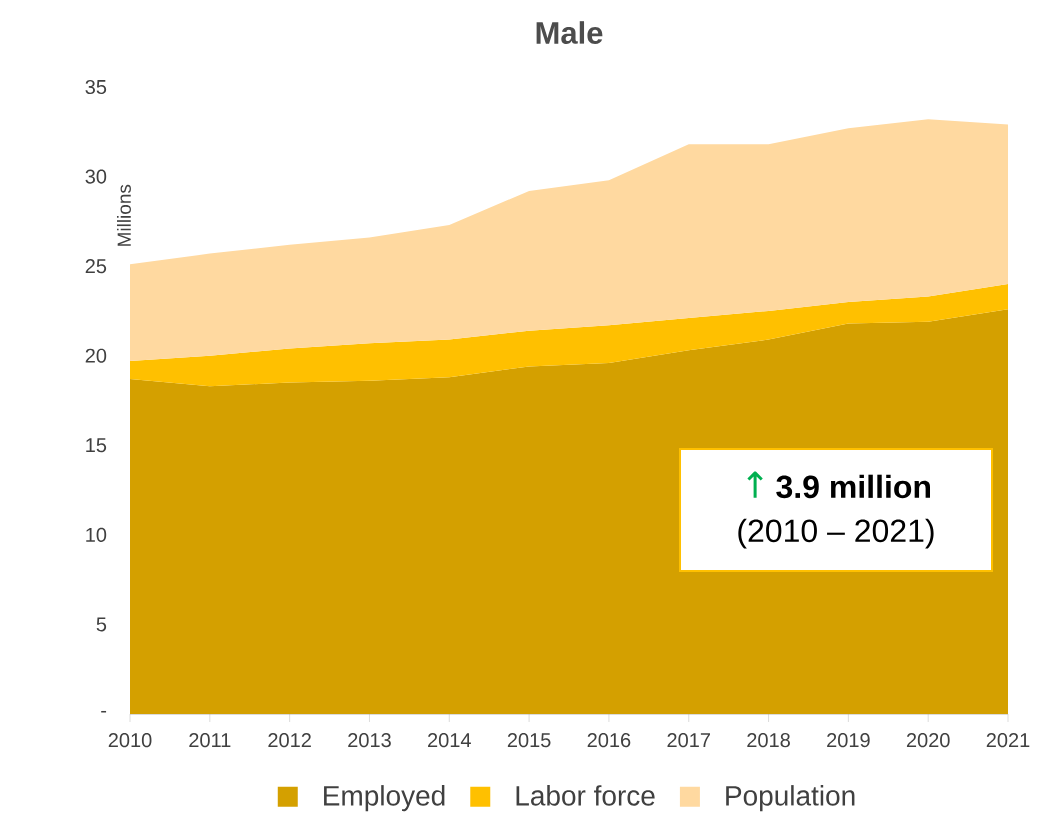 Image resolution: width=1038 pixels, height=832 pixels. I want to click on y-tick-label: -, so click(104, 711).